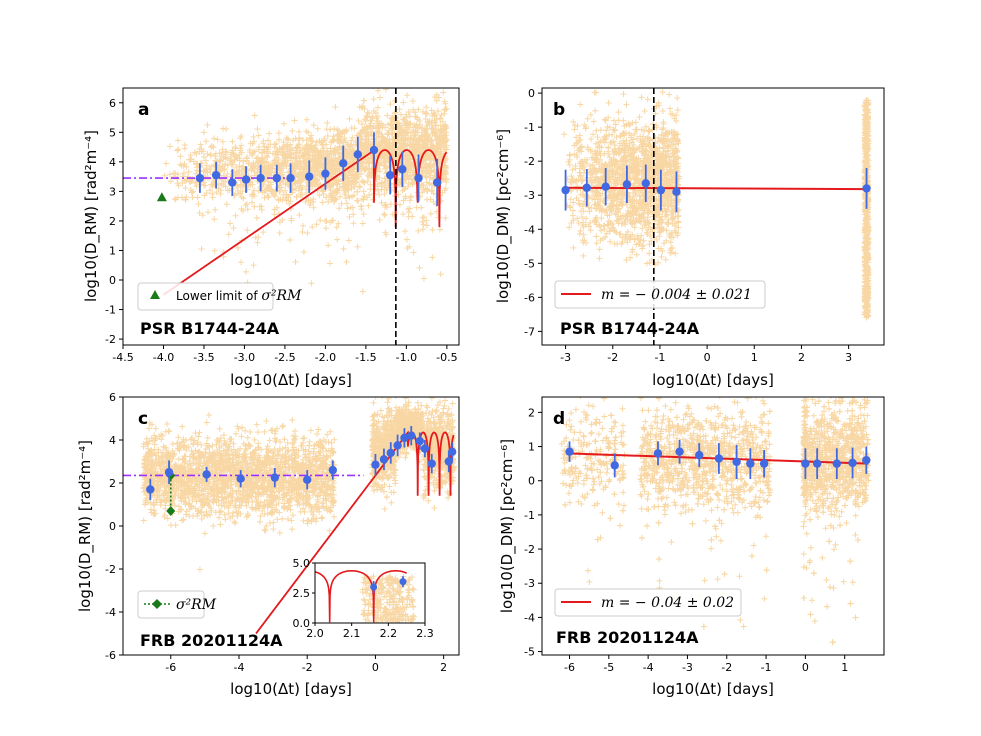 The height and width of the screenshot is (736, 981). What do you see at coordinates (112, 132) in the screenshot?
I see `y-tick-label: 5` at bounding box center [112, 132].